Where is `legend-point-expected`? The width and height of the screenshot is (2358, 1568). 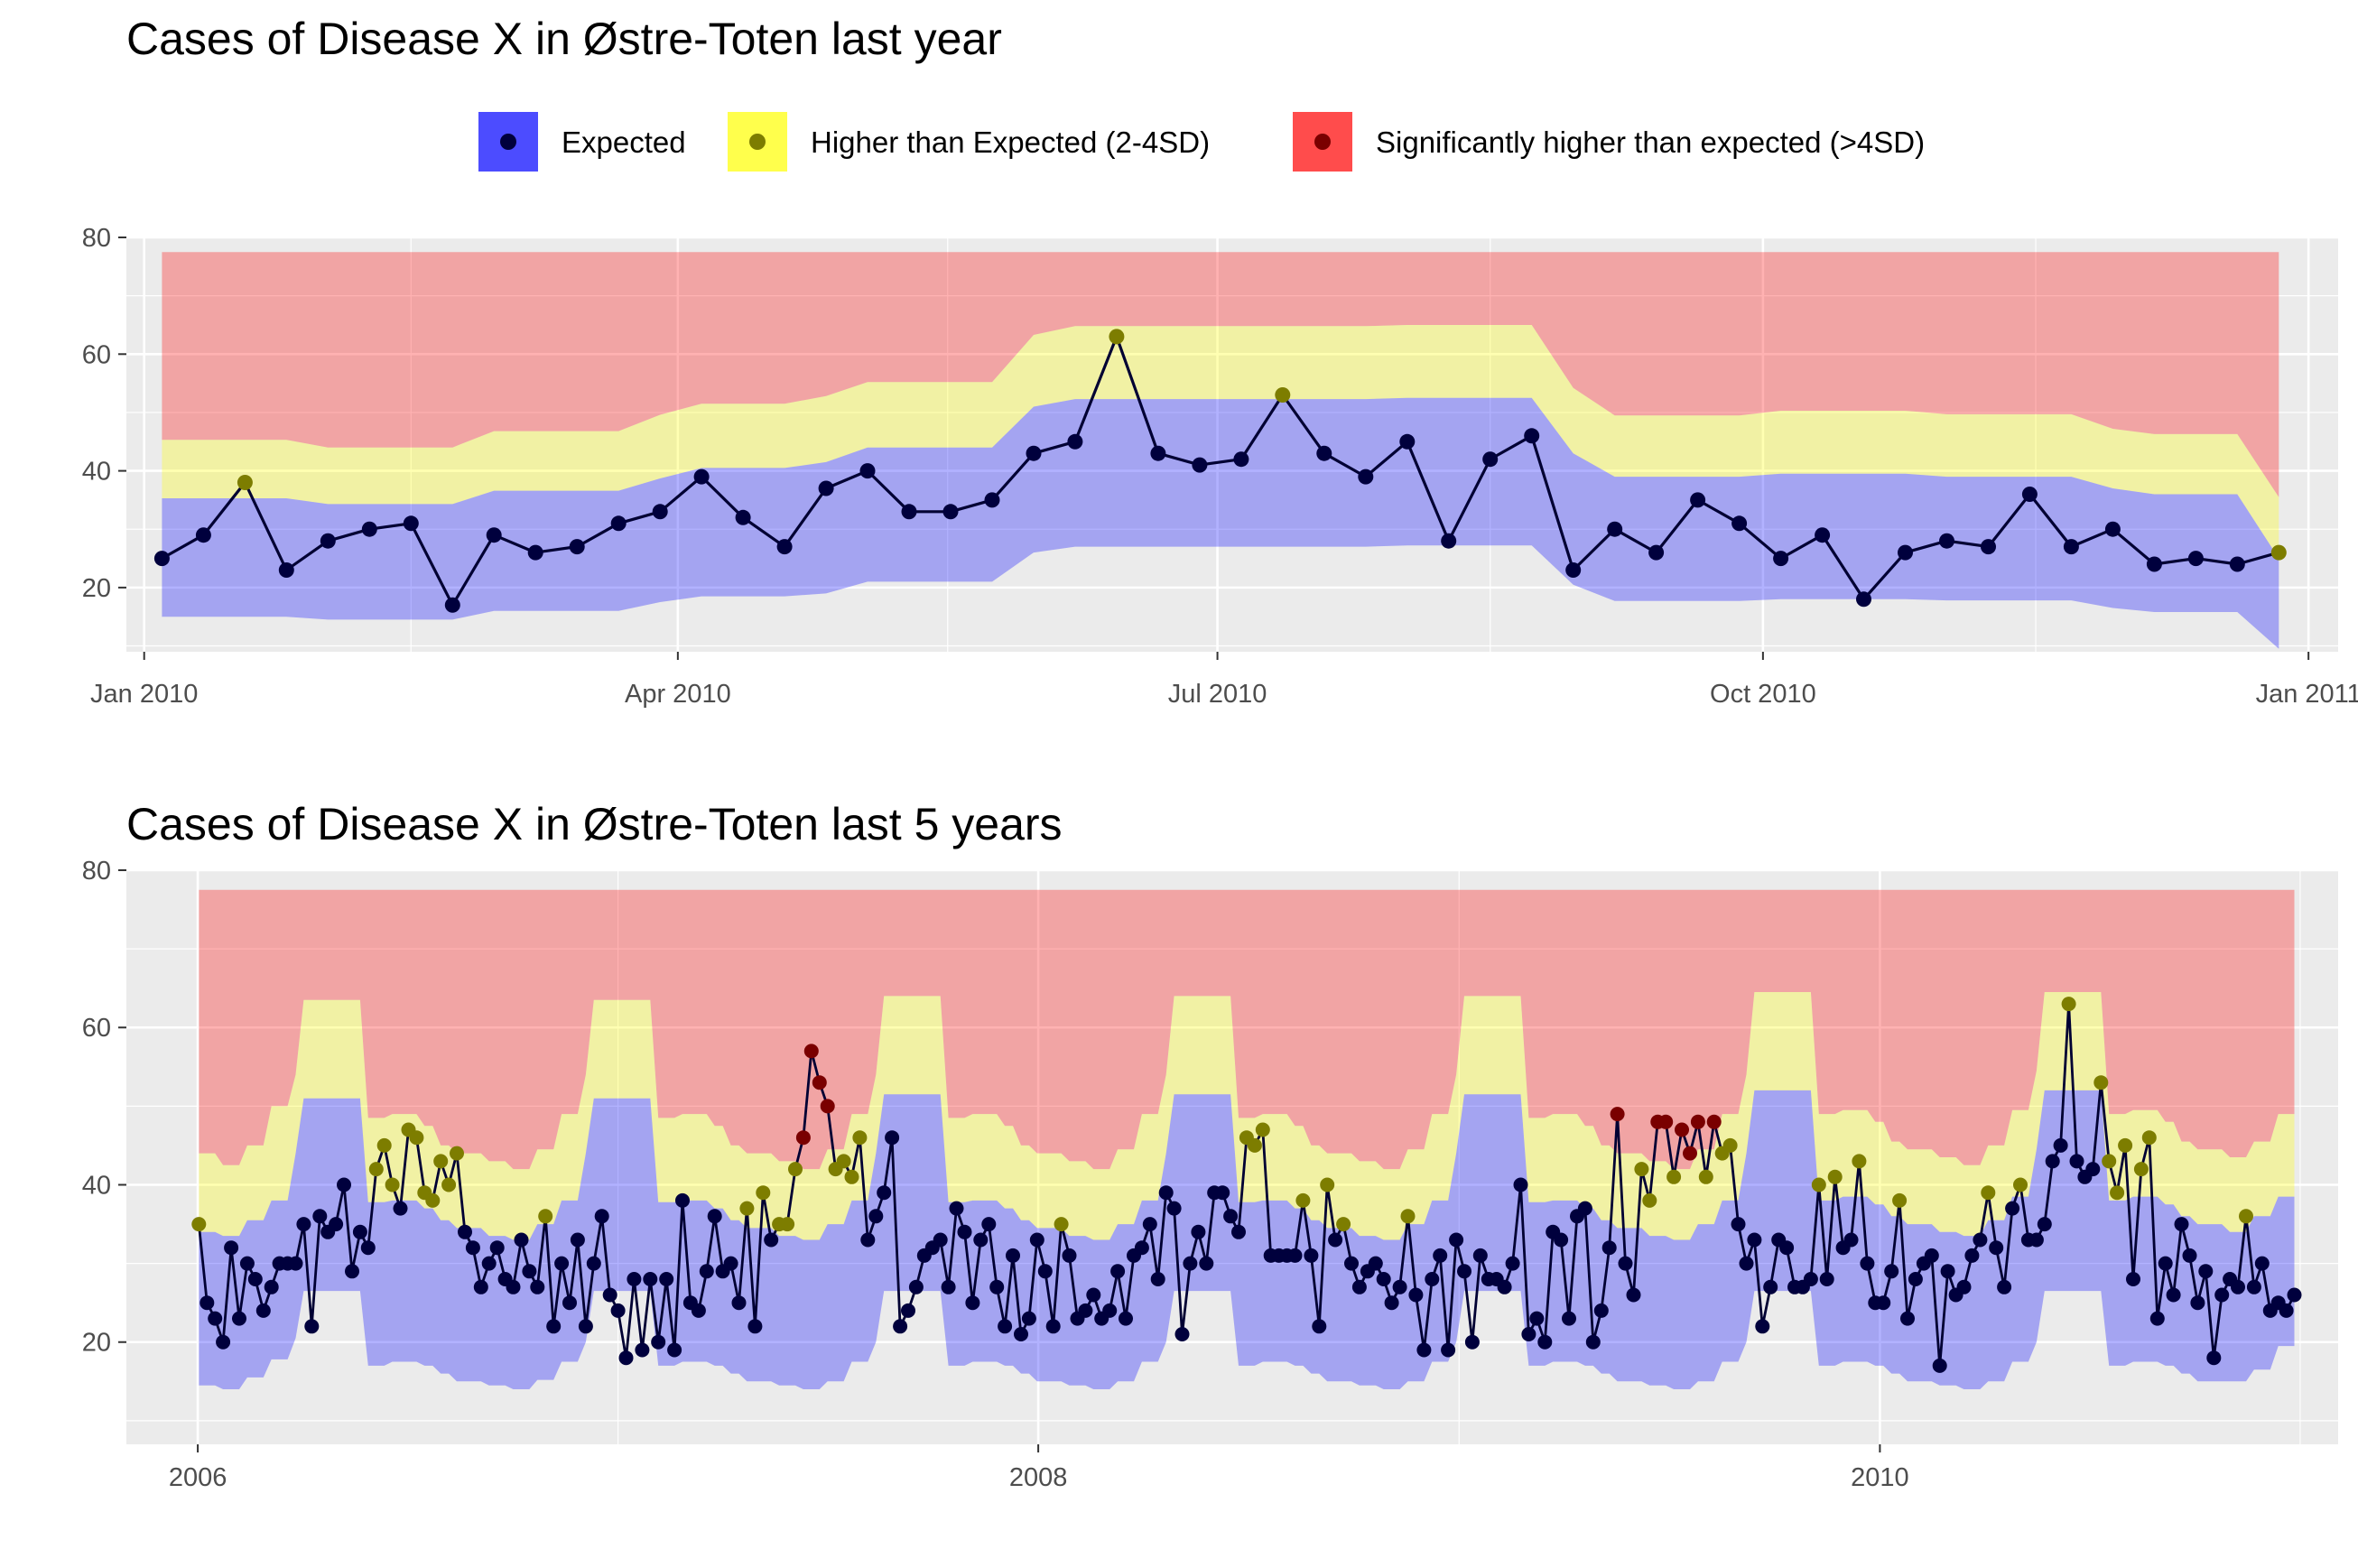
legend-point-expected is located at coordinates (508, 142).